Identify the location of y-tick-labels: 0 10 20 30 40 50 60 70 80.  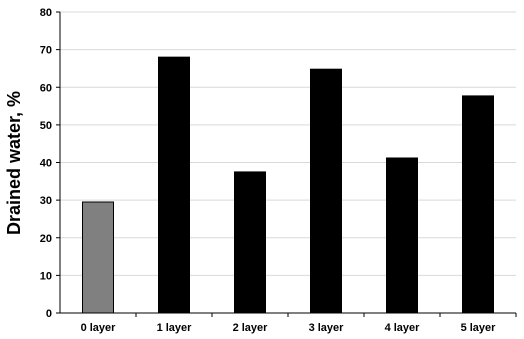
(50, 163).